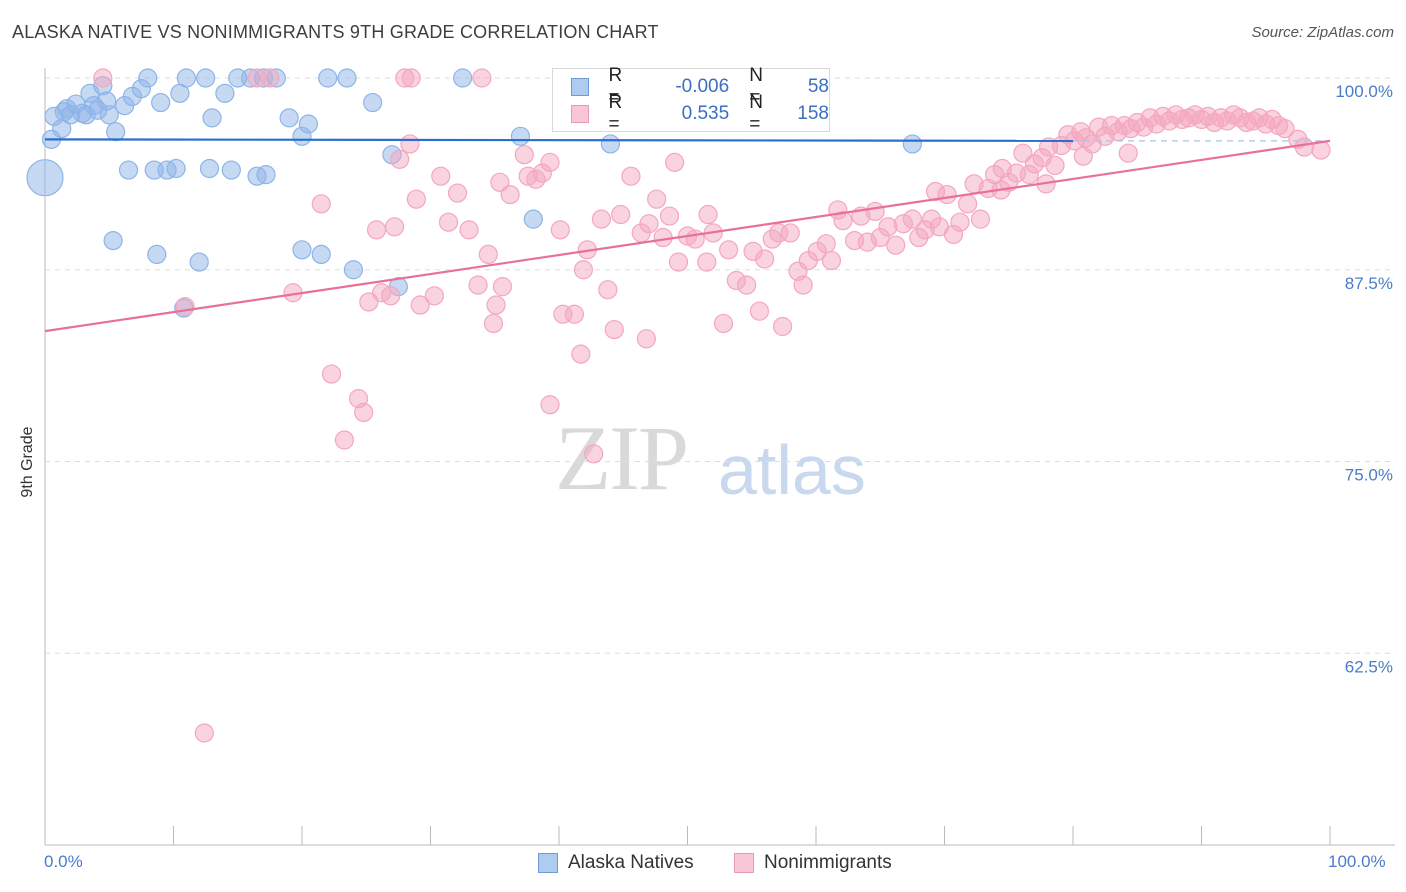  What do you see at coordinates (813, 863) in the screenshot?
I see `bottom-legend-nonimmigrants: Nonimmigrants` at bounding box center [813, 863].